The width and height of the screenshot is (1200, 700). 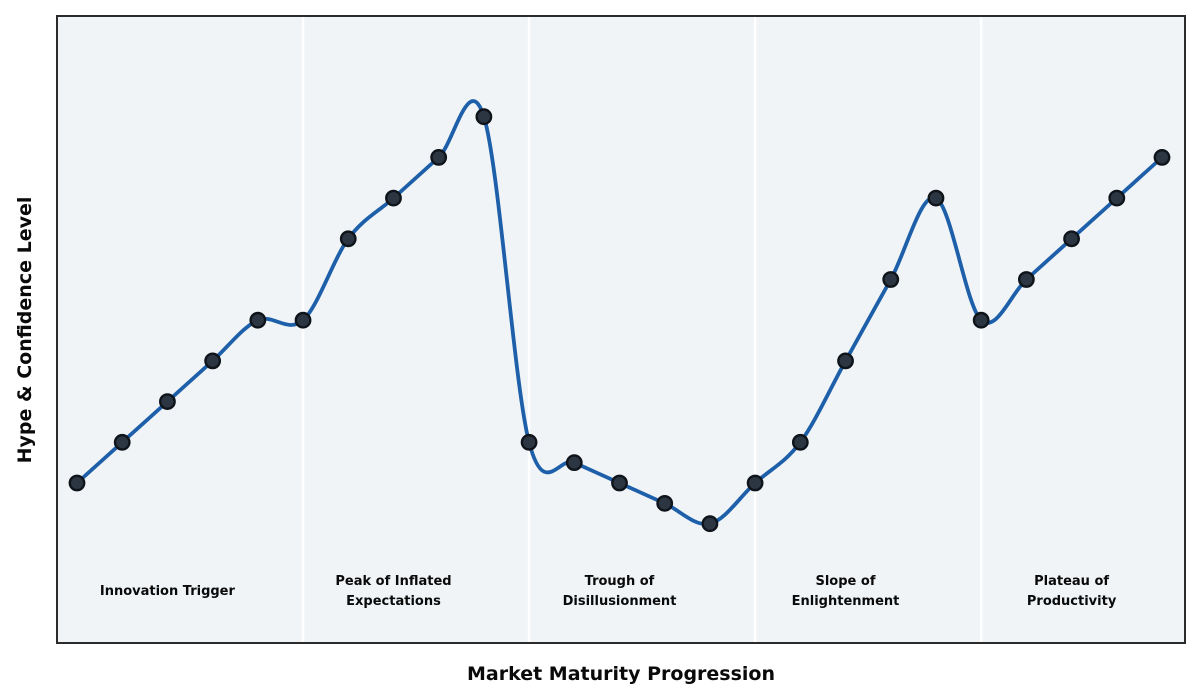 I want to click on phase-label-peak-of-inflated-expectations: Peak of Inflated Expectations, so click(x=393, y=591).